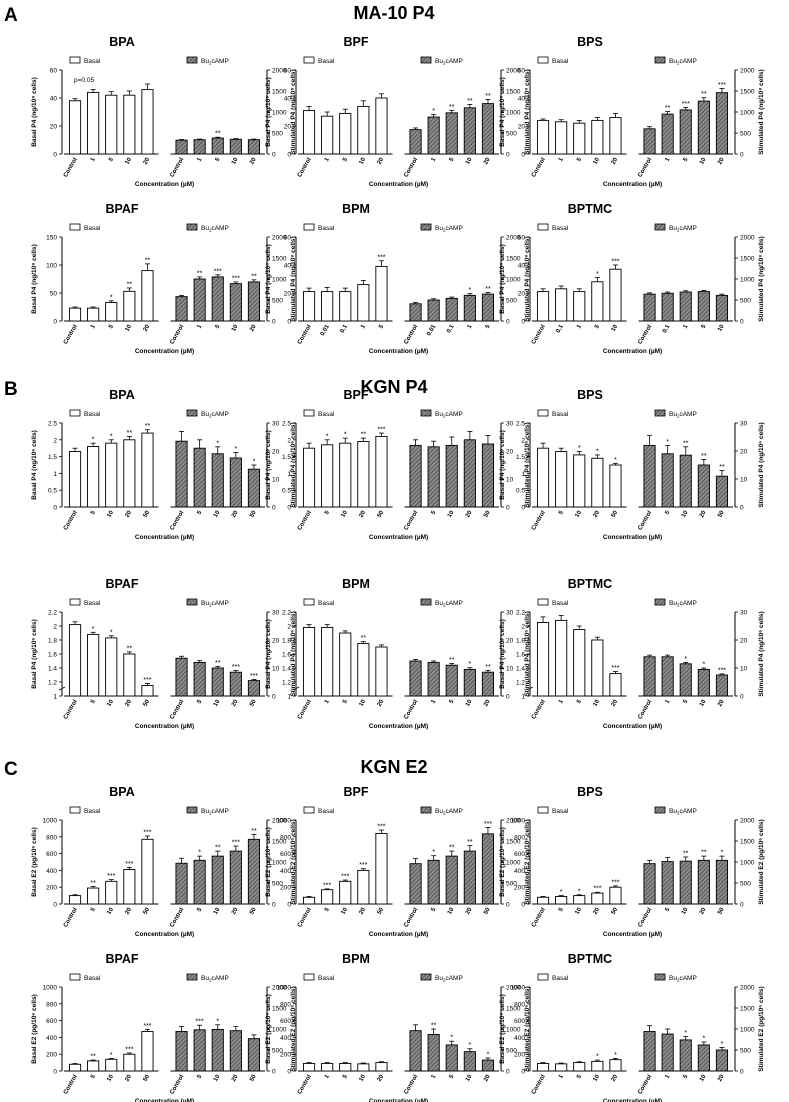 Image resolution: width=789 pixels, height=1102 pixels. Describe the element at coordinates (426, 413) in the screenshot. I see `legend-swatch-stim` at that location.